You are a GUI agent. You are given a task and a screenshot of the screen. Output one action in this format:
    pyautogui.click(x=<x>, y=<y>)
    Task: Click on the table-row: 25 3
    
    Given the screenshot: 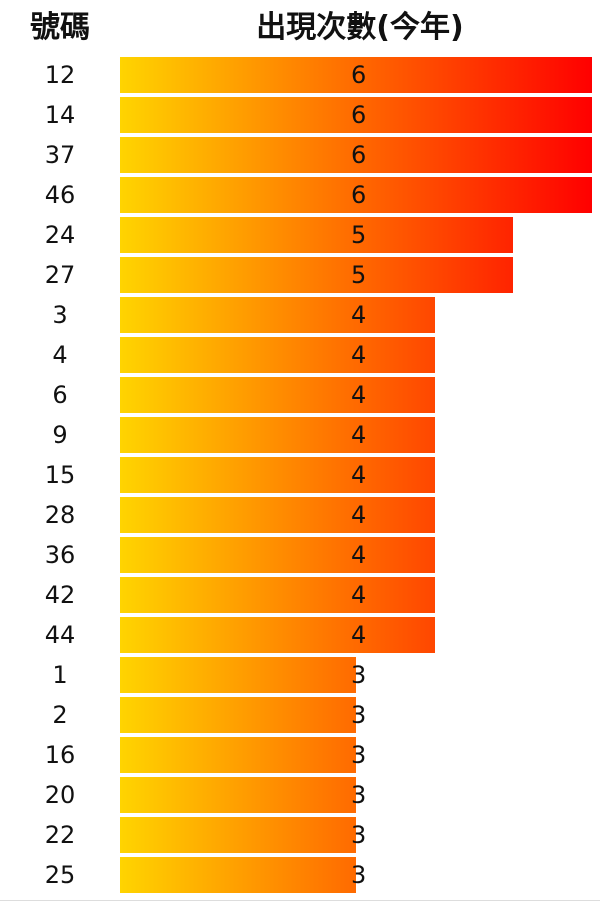 What is the action you would take?
    pyautogui.click(x=300, y=875)
    